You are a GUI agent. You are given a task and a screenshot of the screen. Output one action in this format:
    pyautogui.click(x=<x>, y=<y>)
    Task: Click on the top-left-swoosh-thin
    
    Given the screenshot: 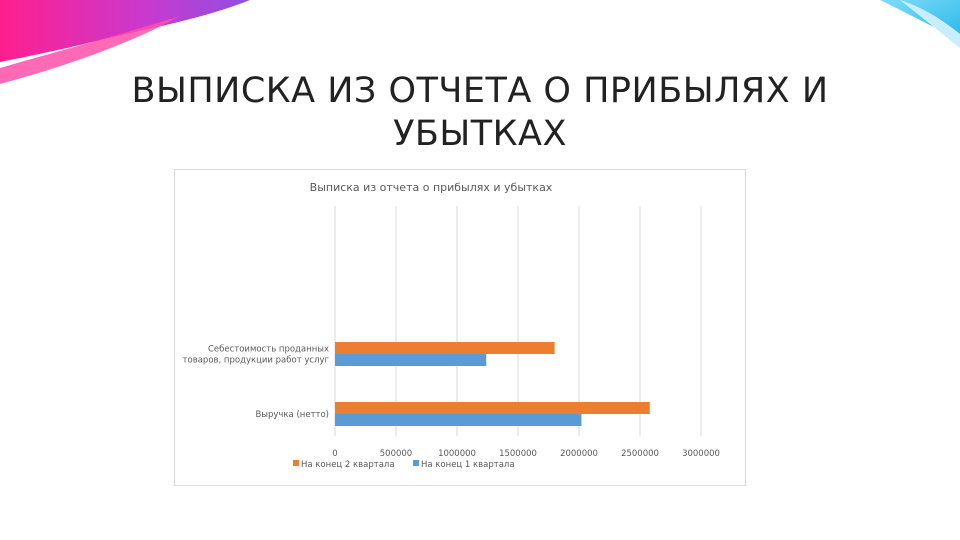 What is the action you would take?
    pyautogui.click(x=90, y=50)
    